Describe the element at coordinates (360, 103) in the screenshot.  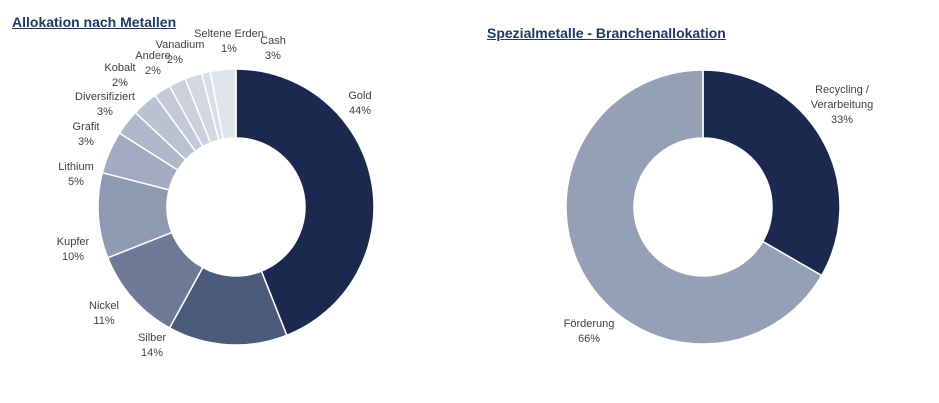
I see `label-gold: Gold 44%` at that location.